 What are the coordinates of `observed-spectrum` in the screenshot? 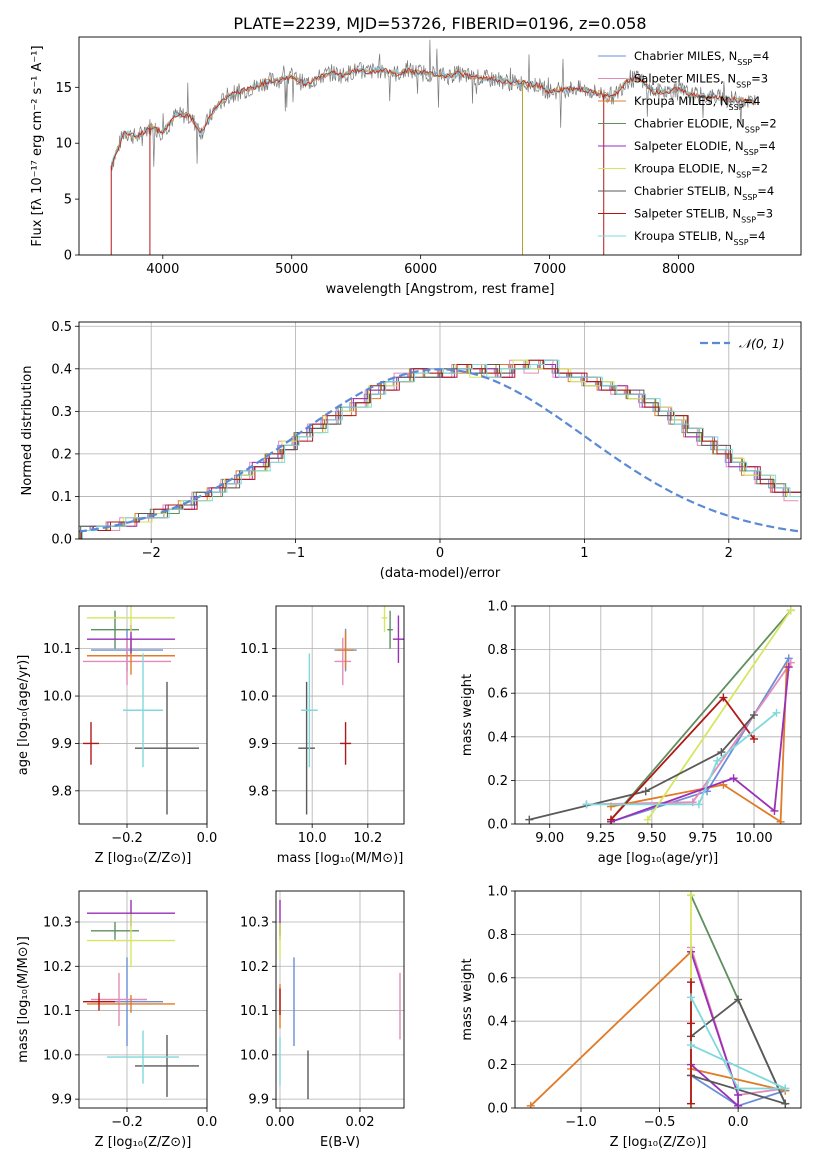 It's located at (433, 105).